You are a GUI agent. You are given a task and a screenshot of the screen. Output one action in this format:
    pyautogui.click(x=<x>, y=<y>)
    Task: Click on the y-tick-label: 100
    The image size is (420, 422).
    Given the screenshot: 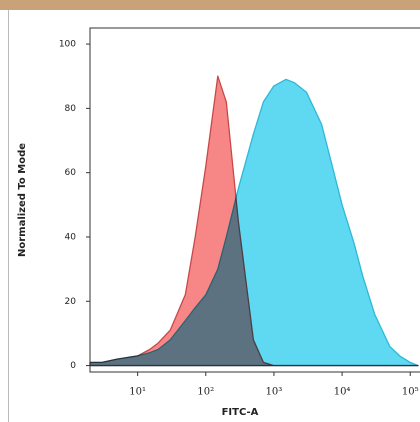 What is the action you would take?
    pyautogui.click(x=67, y=45)
    